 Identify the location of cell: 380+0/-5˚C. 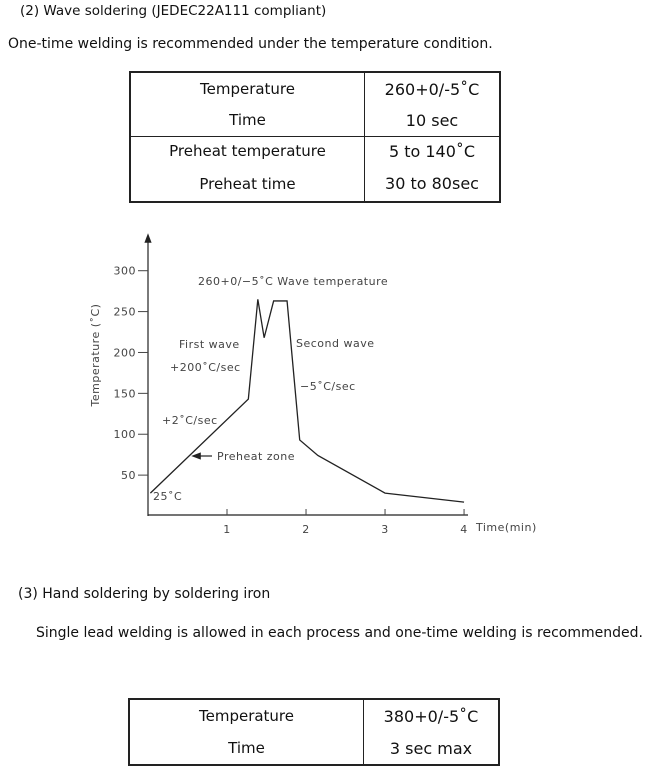
(431, 715).